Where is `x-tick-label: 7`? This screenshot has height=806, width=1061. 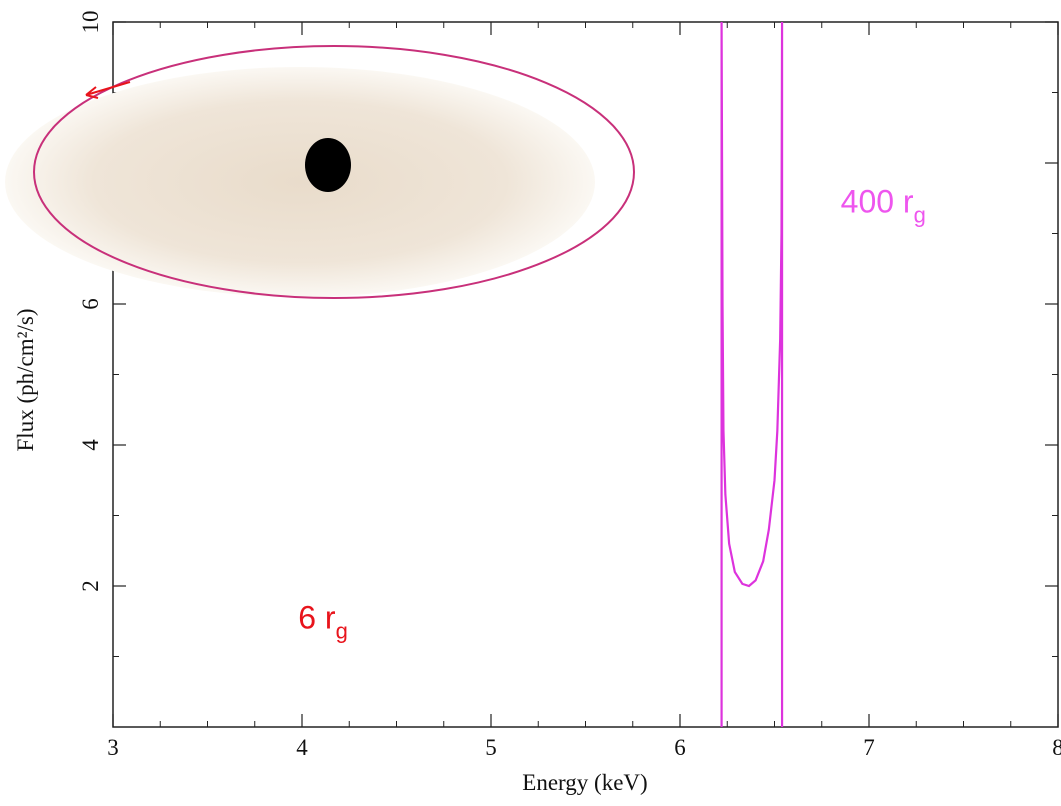
x-tick-label: 7 is located at coordinates (869, 747).